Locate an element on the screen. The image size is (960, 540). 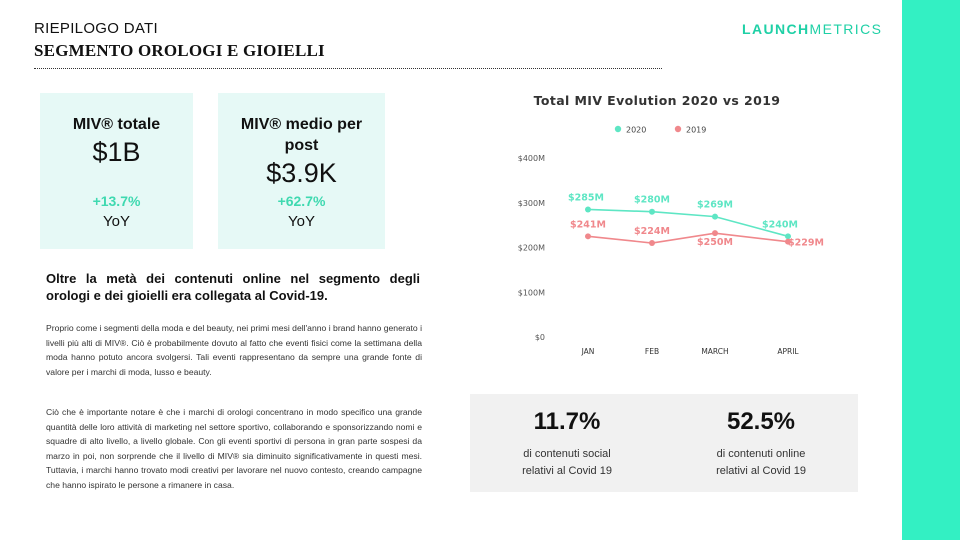
kpi-label: MIV® totale is located at coordinates (116, 124).